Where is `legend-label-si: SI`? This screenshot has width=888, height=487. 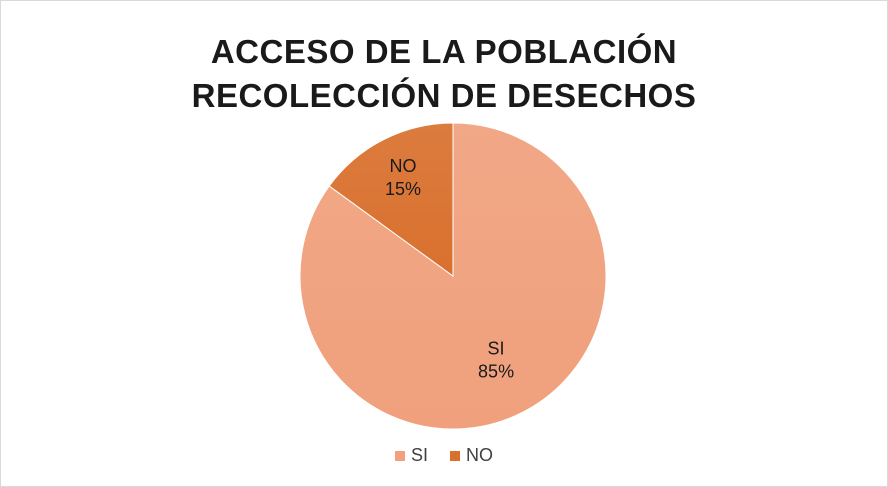 legend-label-si: SI is located at coordinates (419, 455).